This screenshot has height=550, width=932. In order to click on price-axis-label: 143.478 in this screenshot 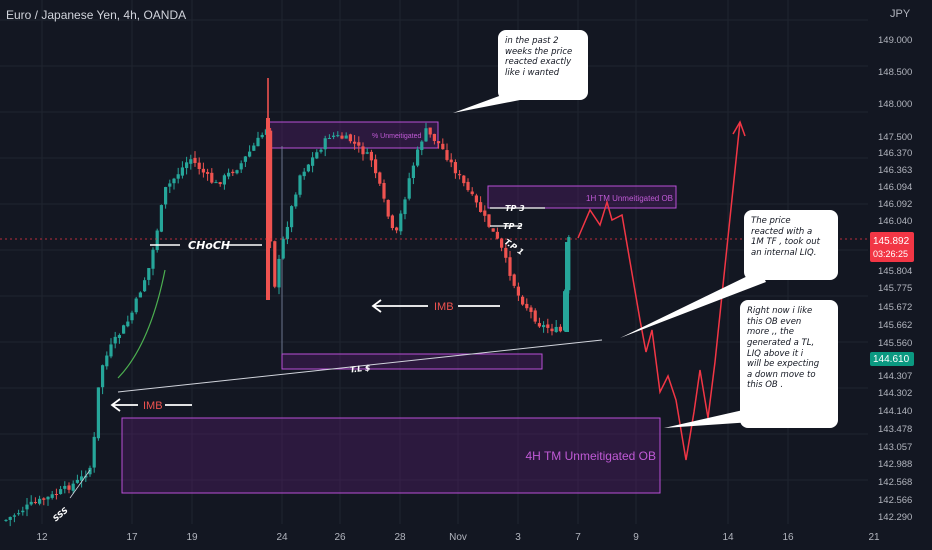, I will do `click(895, 429)`.